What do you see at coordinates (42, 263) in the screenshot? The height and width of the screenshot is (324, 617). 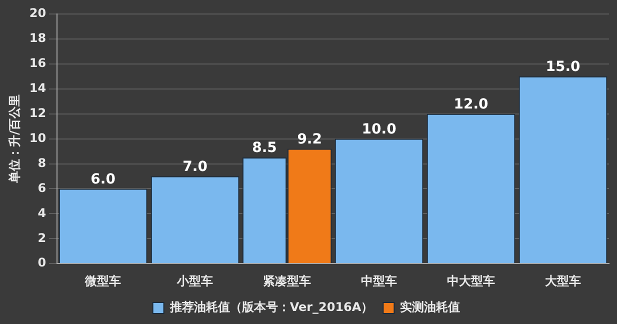 I see `y-tick-label: 0` at bounding box center [42, 263].